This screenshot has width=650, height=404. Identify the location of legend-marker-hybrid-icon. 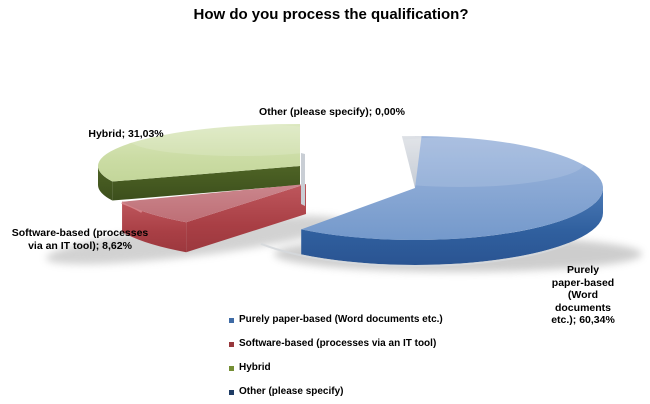
(231, 368).